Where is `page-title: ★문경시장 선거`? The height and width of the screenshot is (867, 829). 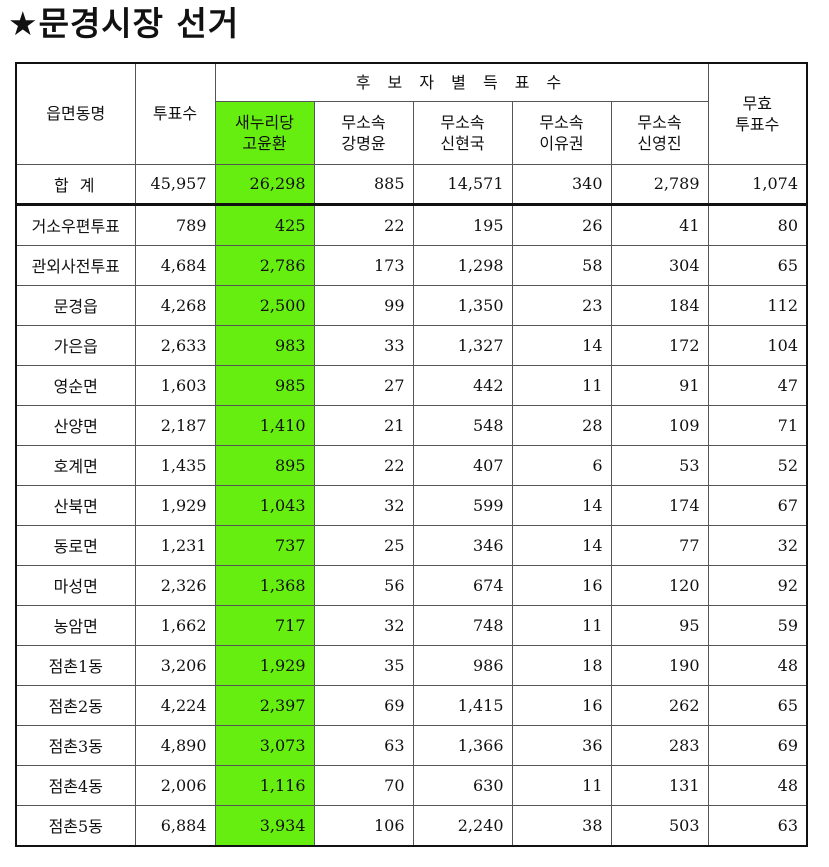 page-title: ★문경시장 선거 is located at coordinates (124, 23).